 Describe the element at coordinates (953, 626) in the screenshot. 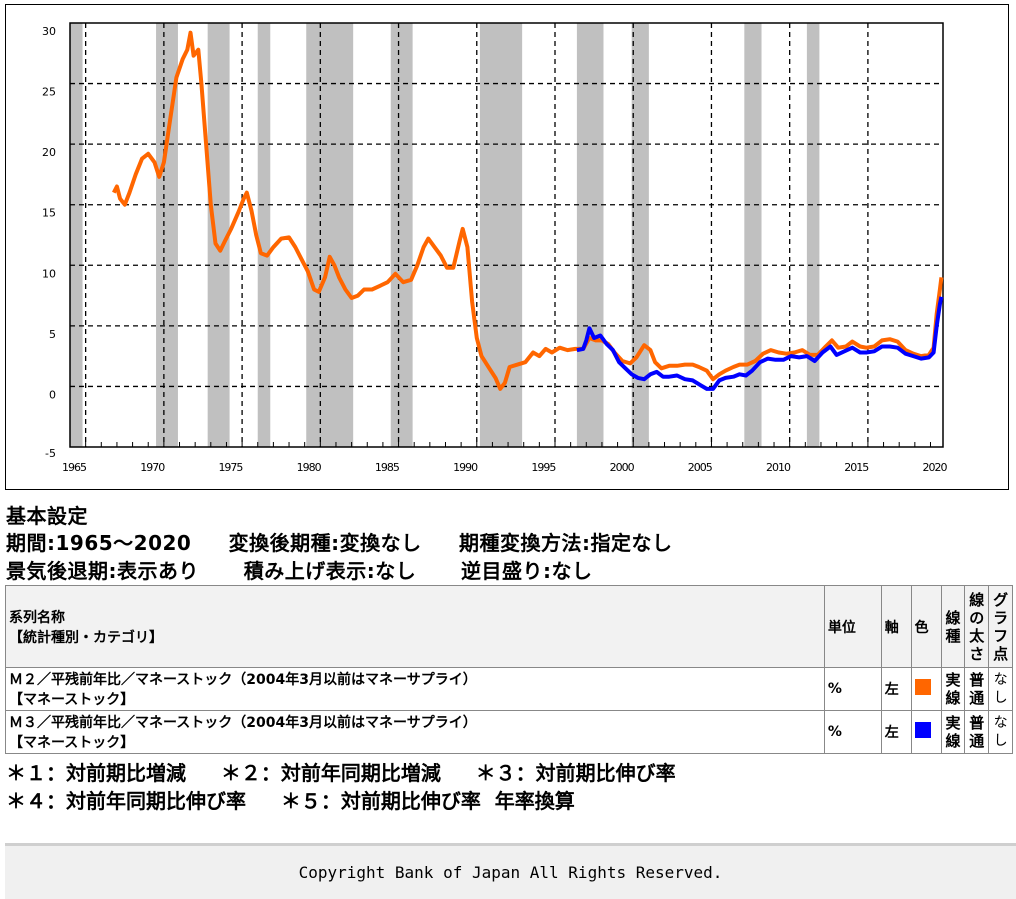

I see `header-line-type: 線種` at that location.